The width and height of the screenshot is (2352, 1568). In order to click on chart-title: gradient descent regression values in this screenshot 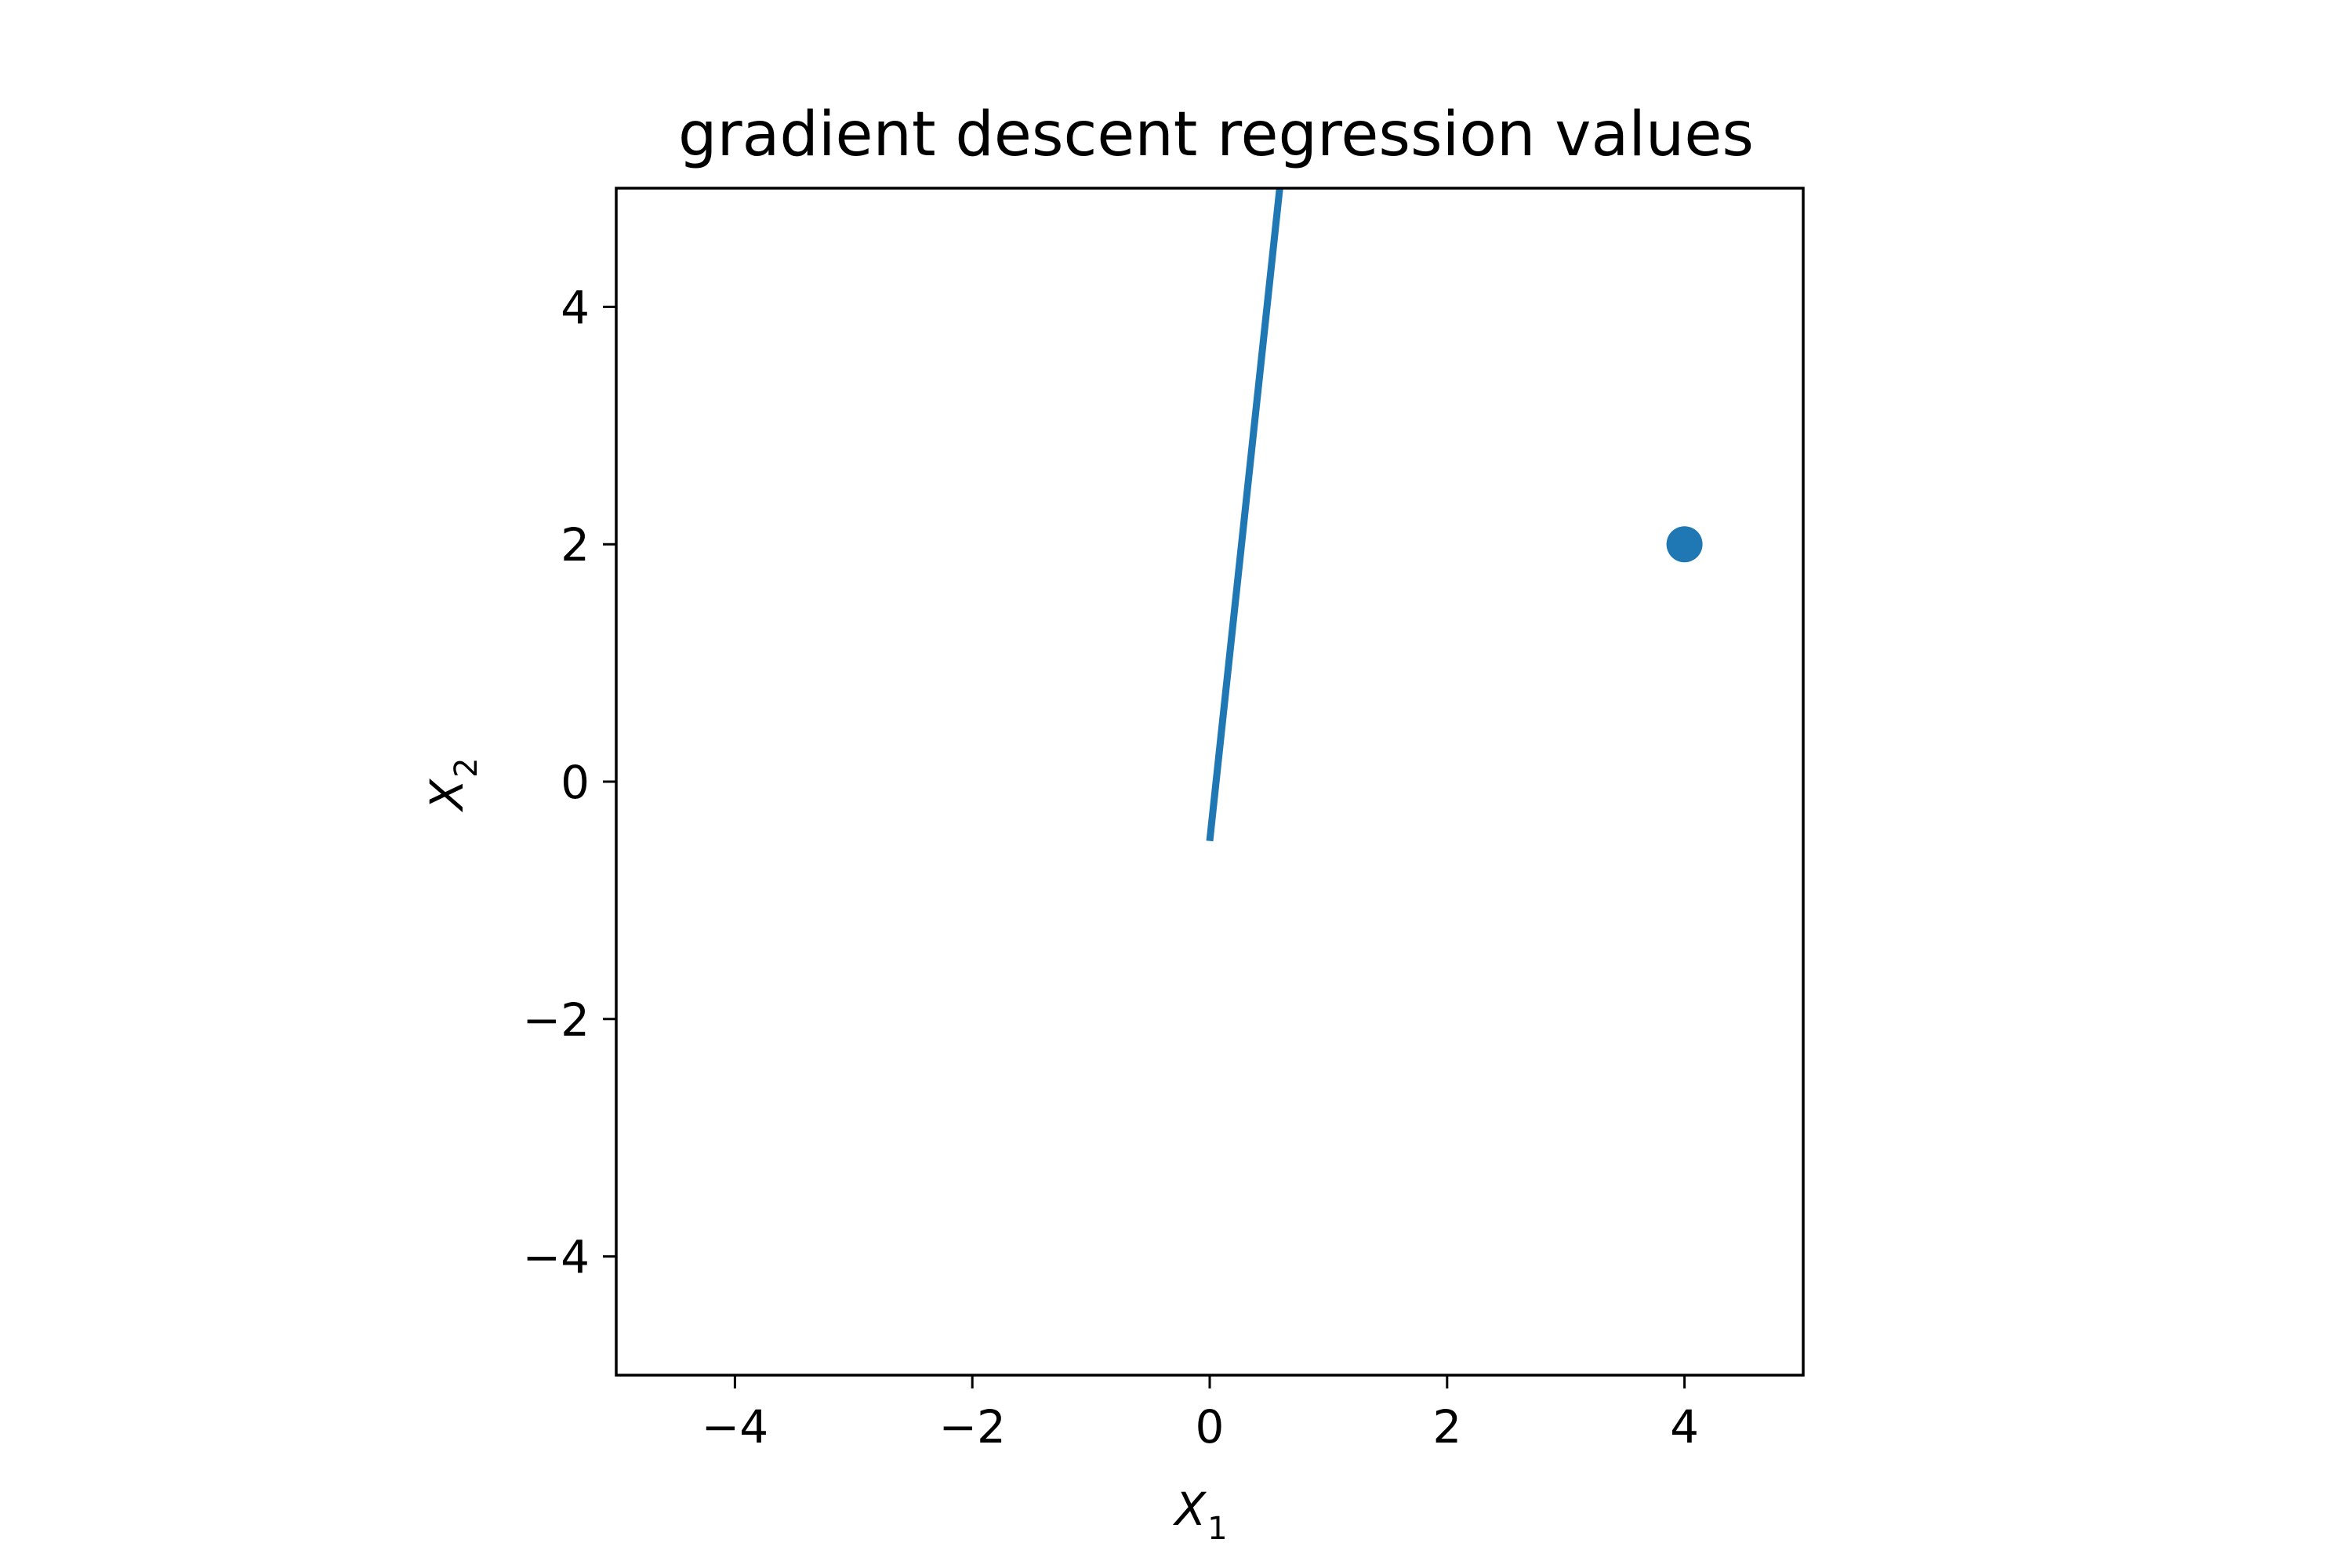, I will do `click(1216, 135)`.